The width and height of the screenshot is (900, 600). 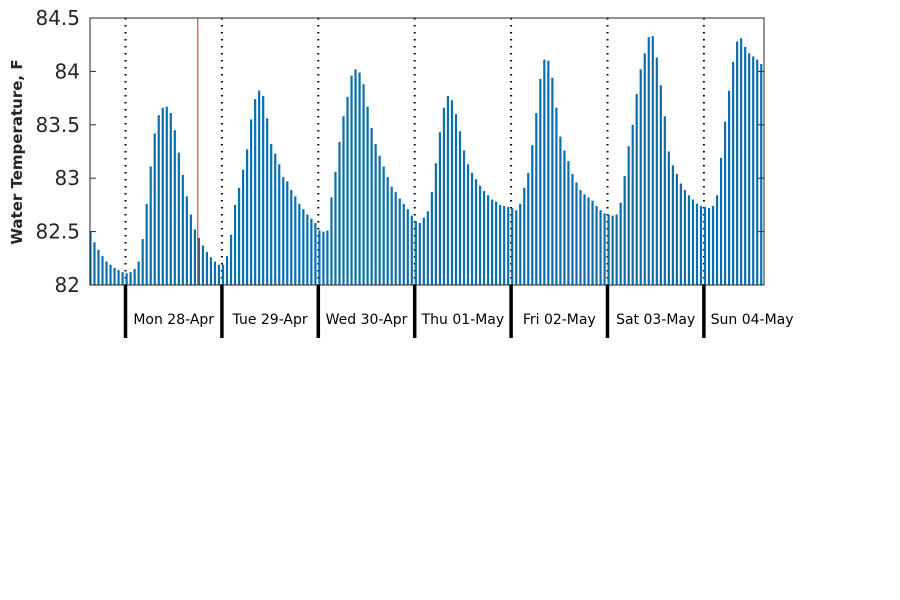 I want to click on y-tick-label: 82, so click(x=67, y=285).